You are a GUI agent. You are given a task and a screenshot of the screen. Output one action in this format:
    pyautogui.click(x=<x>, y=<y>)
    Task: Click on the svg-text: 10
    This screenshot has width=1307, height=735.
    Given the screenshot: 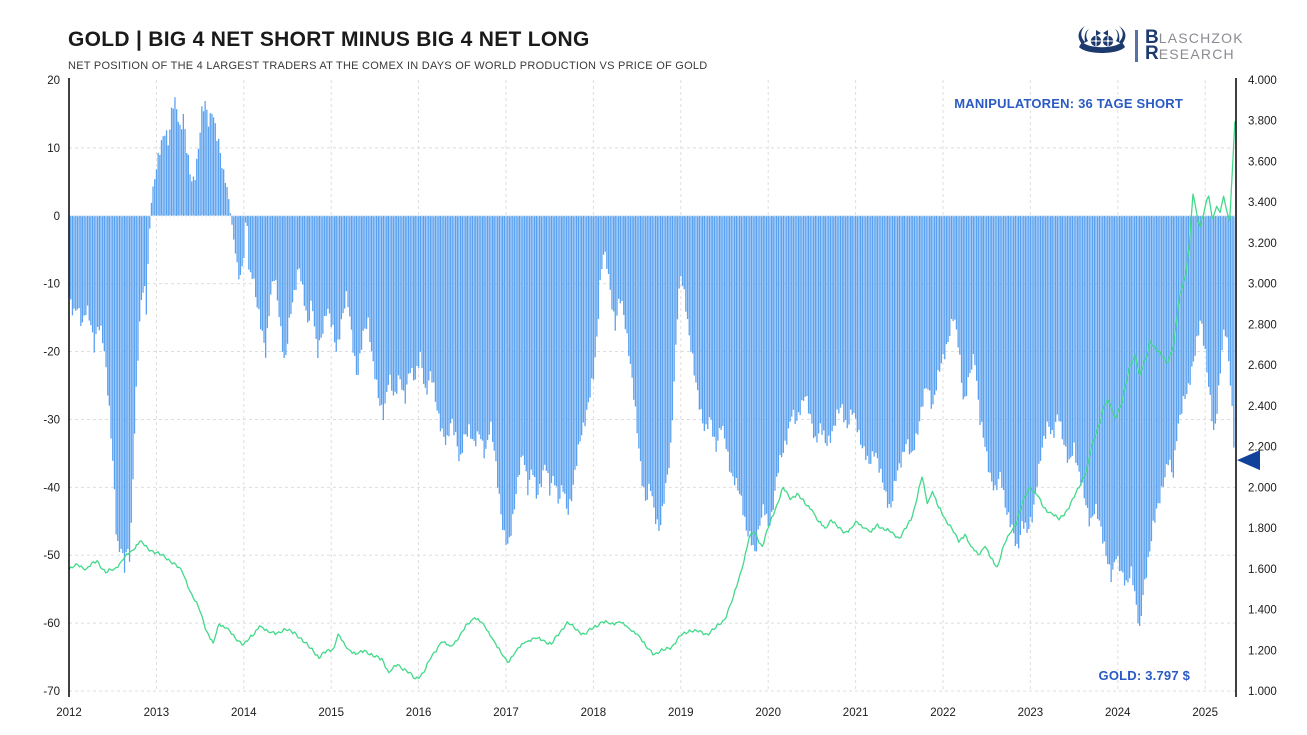 What is the action you would take?
    pyautogui.click(x=53, y=149)
    